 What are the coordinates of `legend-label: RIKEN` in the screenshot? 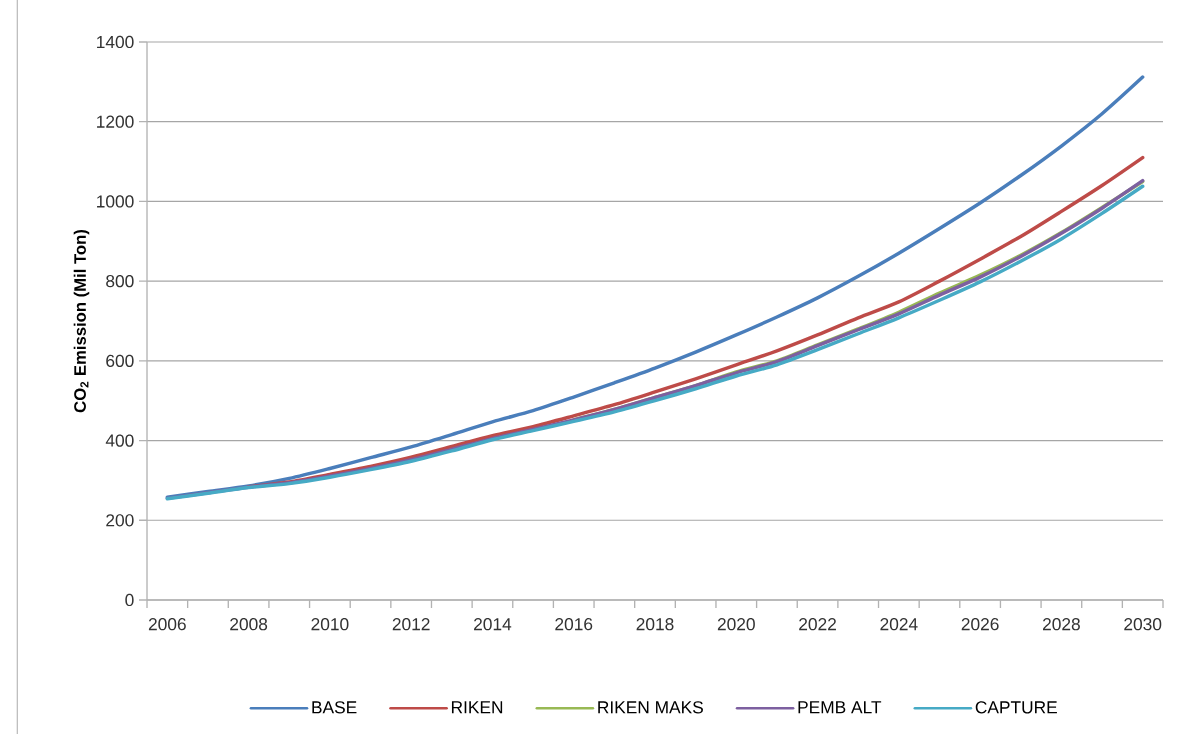 It's located at (477, 707).